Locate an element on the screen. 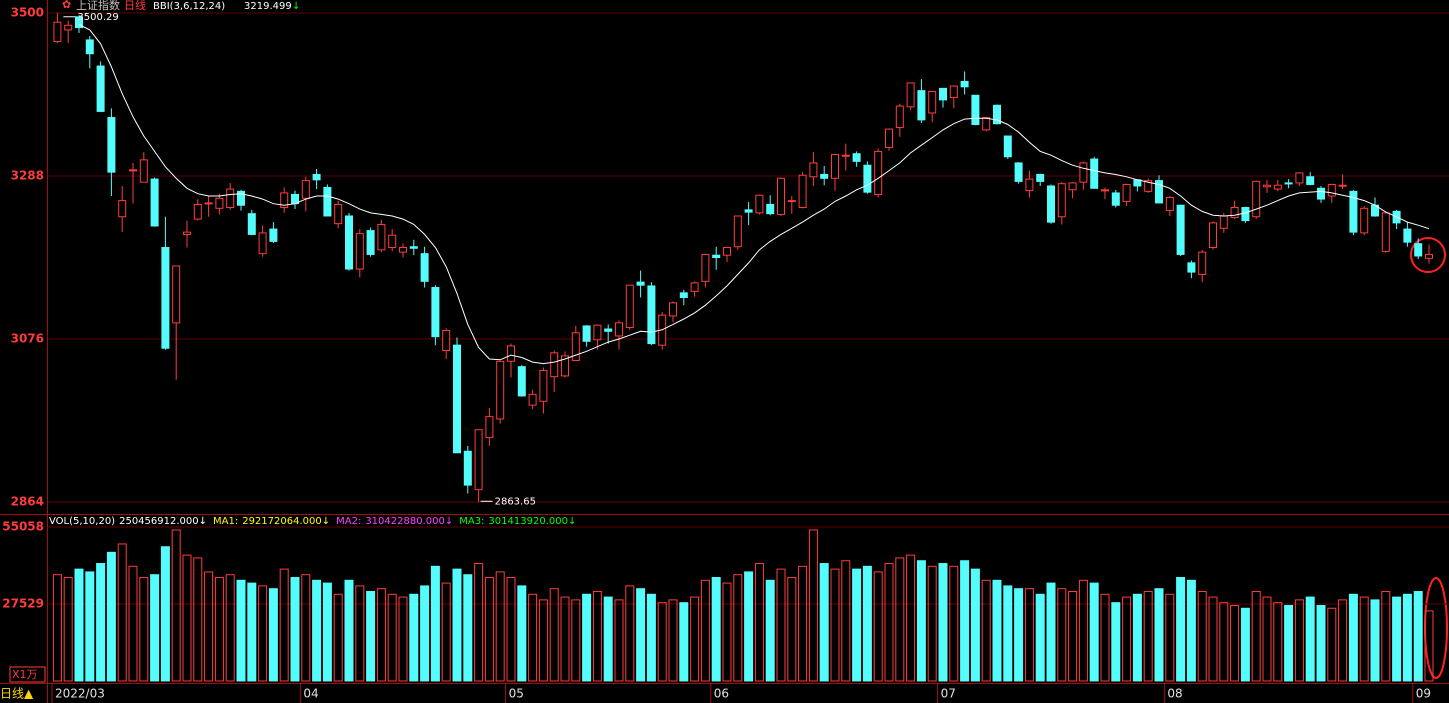 The width and height of the screenshot is (1449, 703). y-tick-label: 2864 is located at coordinates (27, 502).